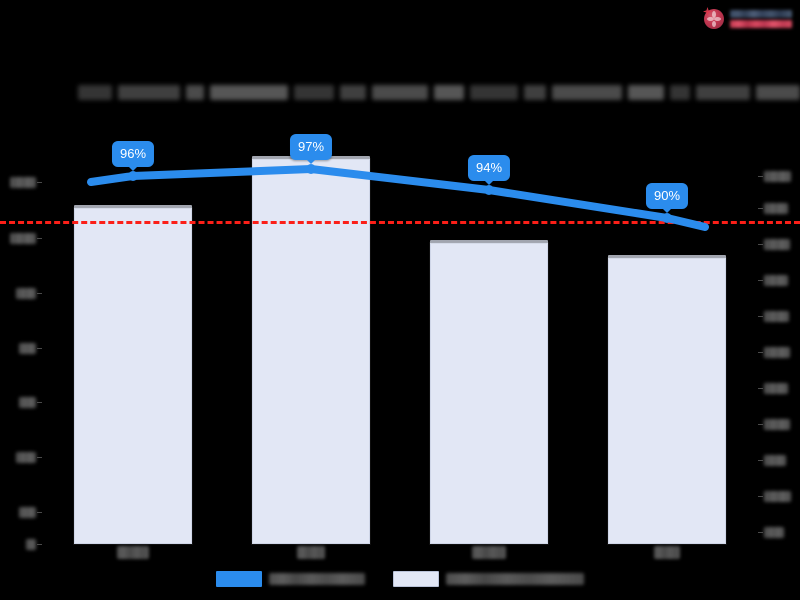  I want to click on chart-legend, so click(400, 579).